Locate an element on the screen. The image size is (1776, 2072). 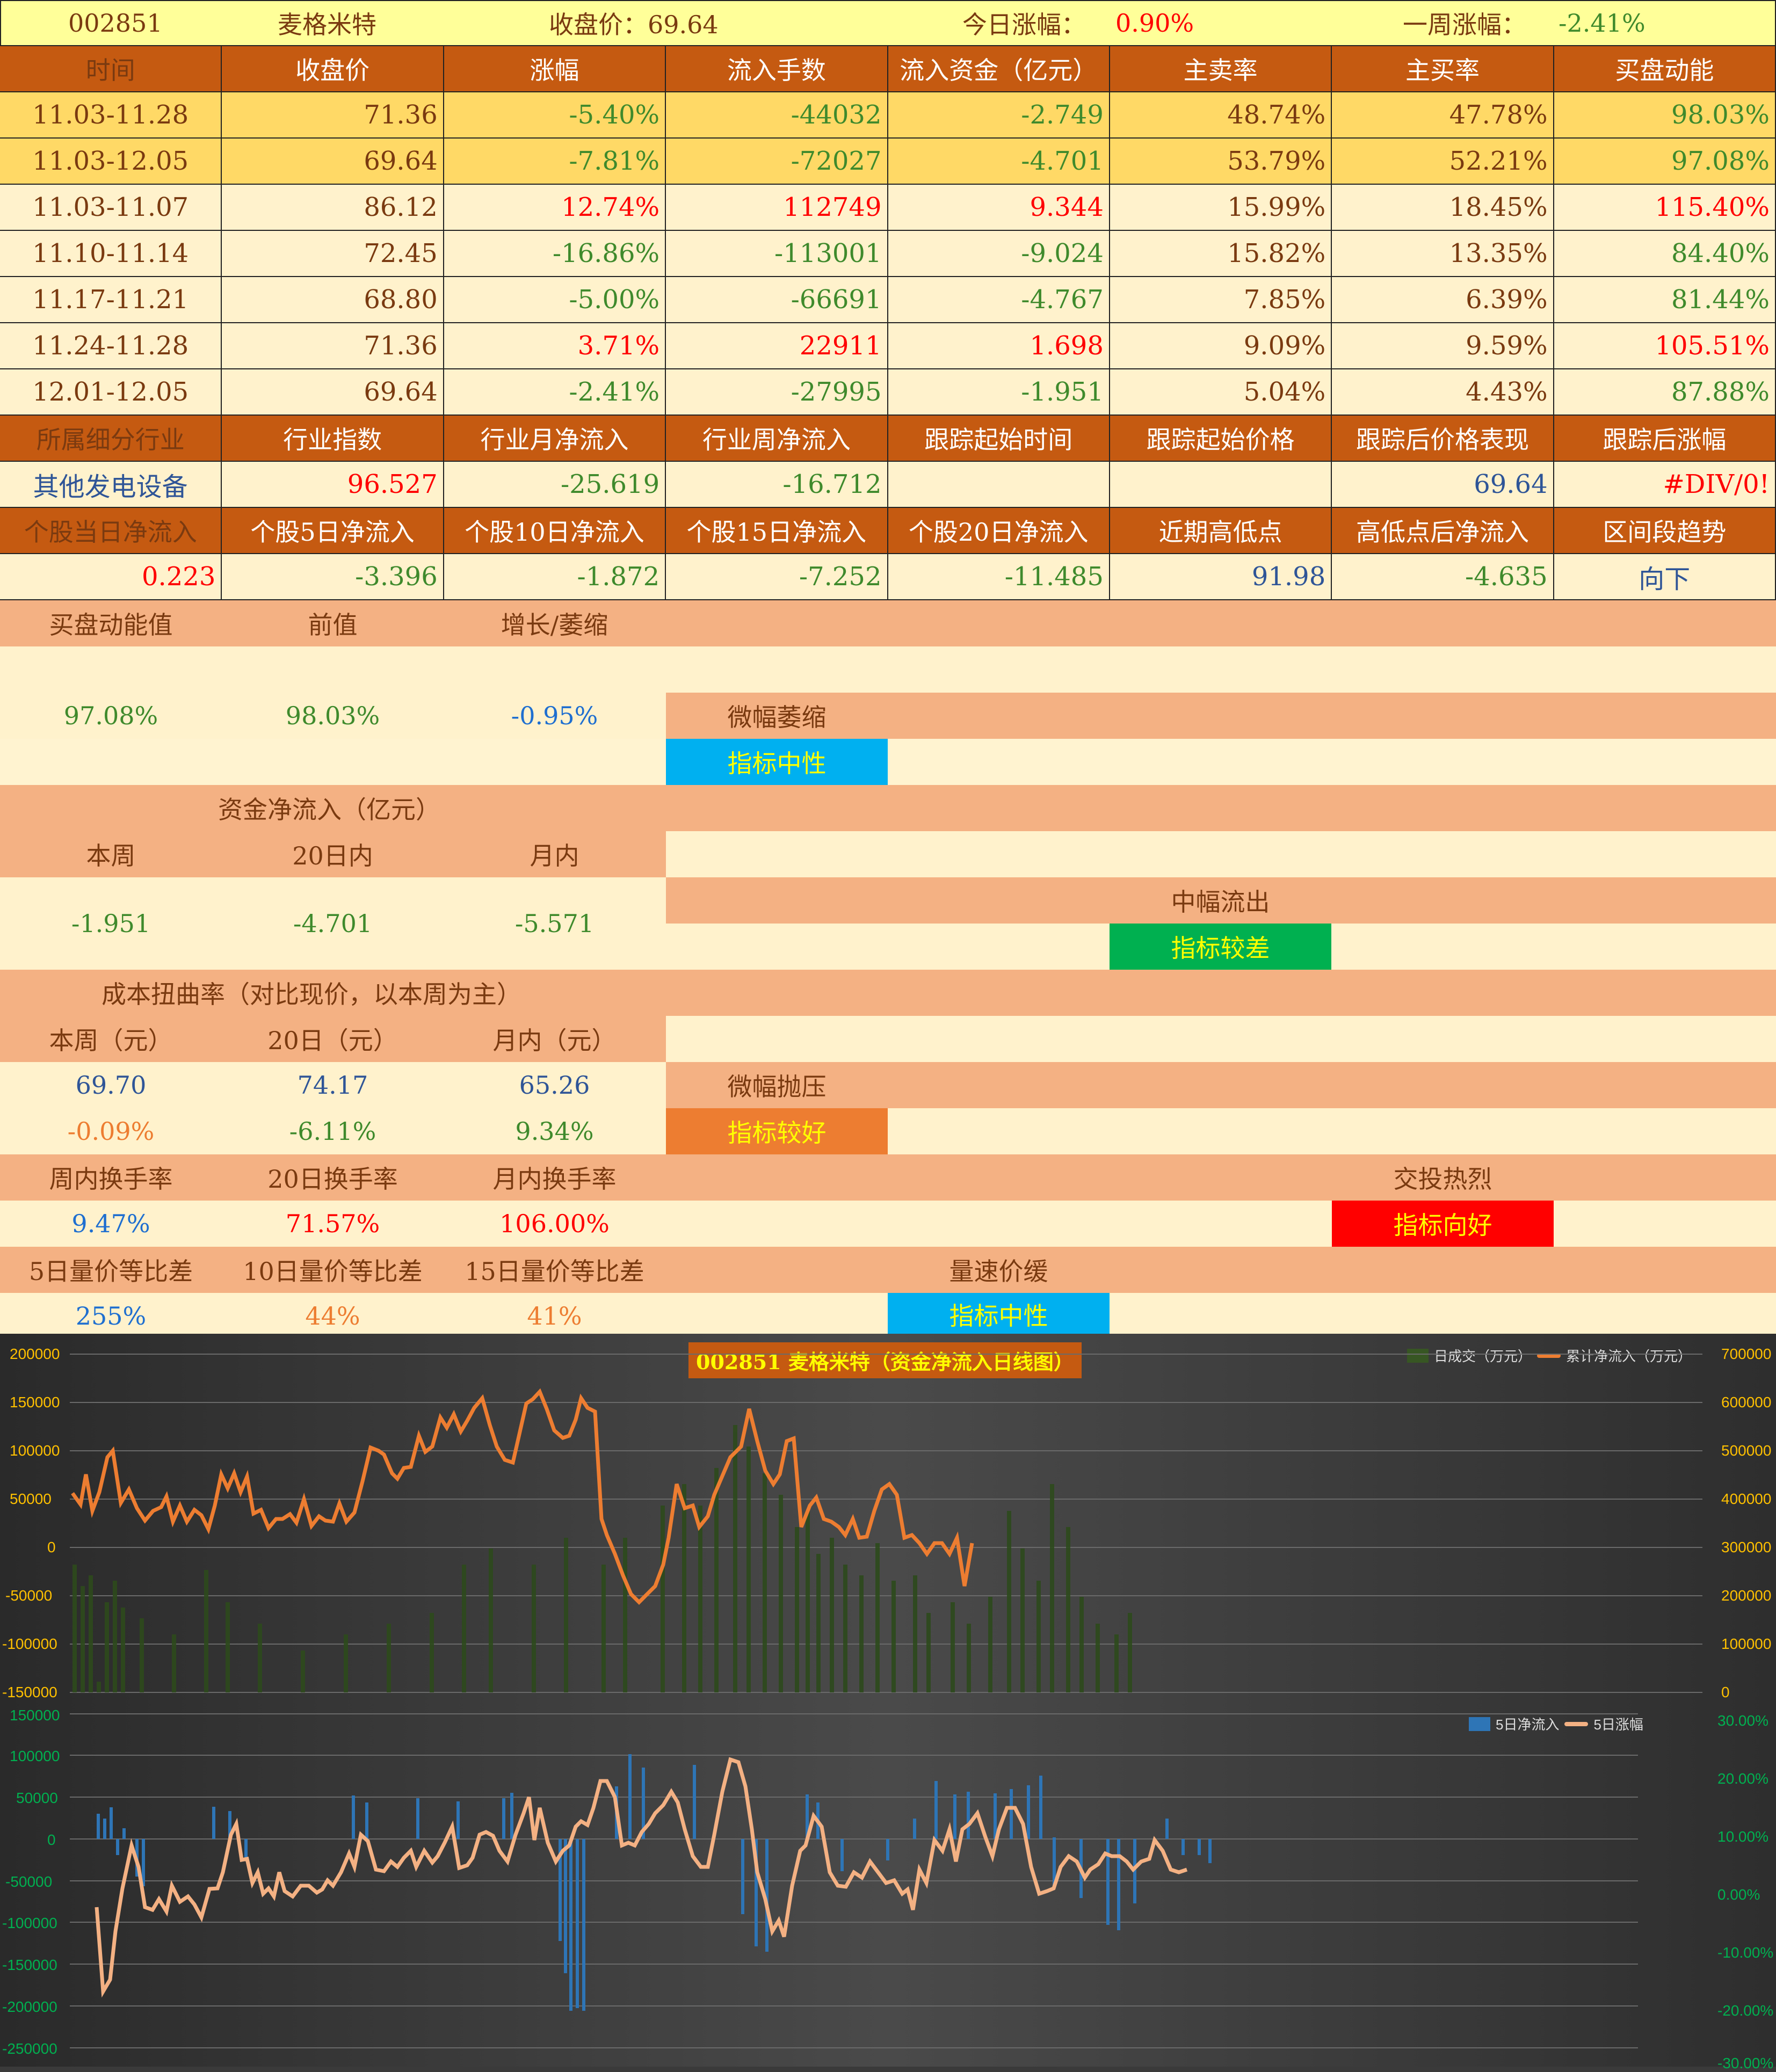
y-left-tick: -250000 is located at coordinates (29, 2048).